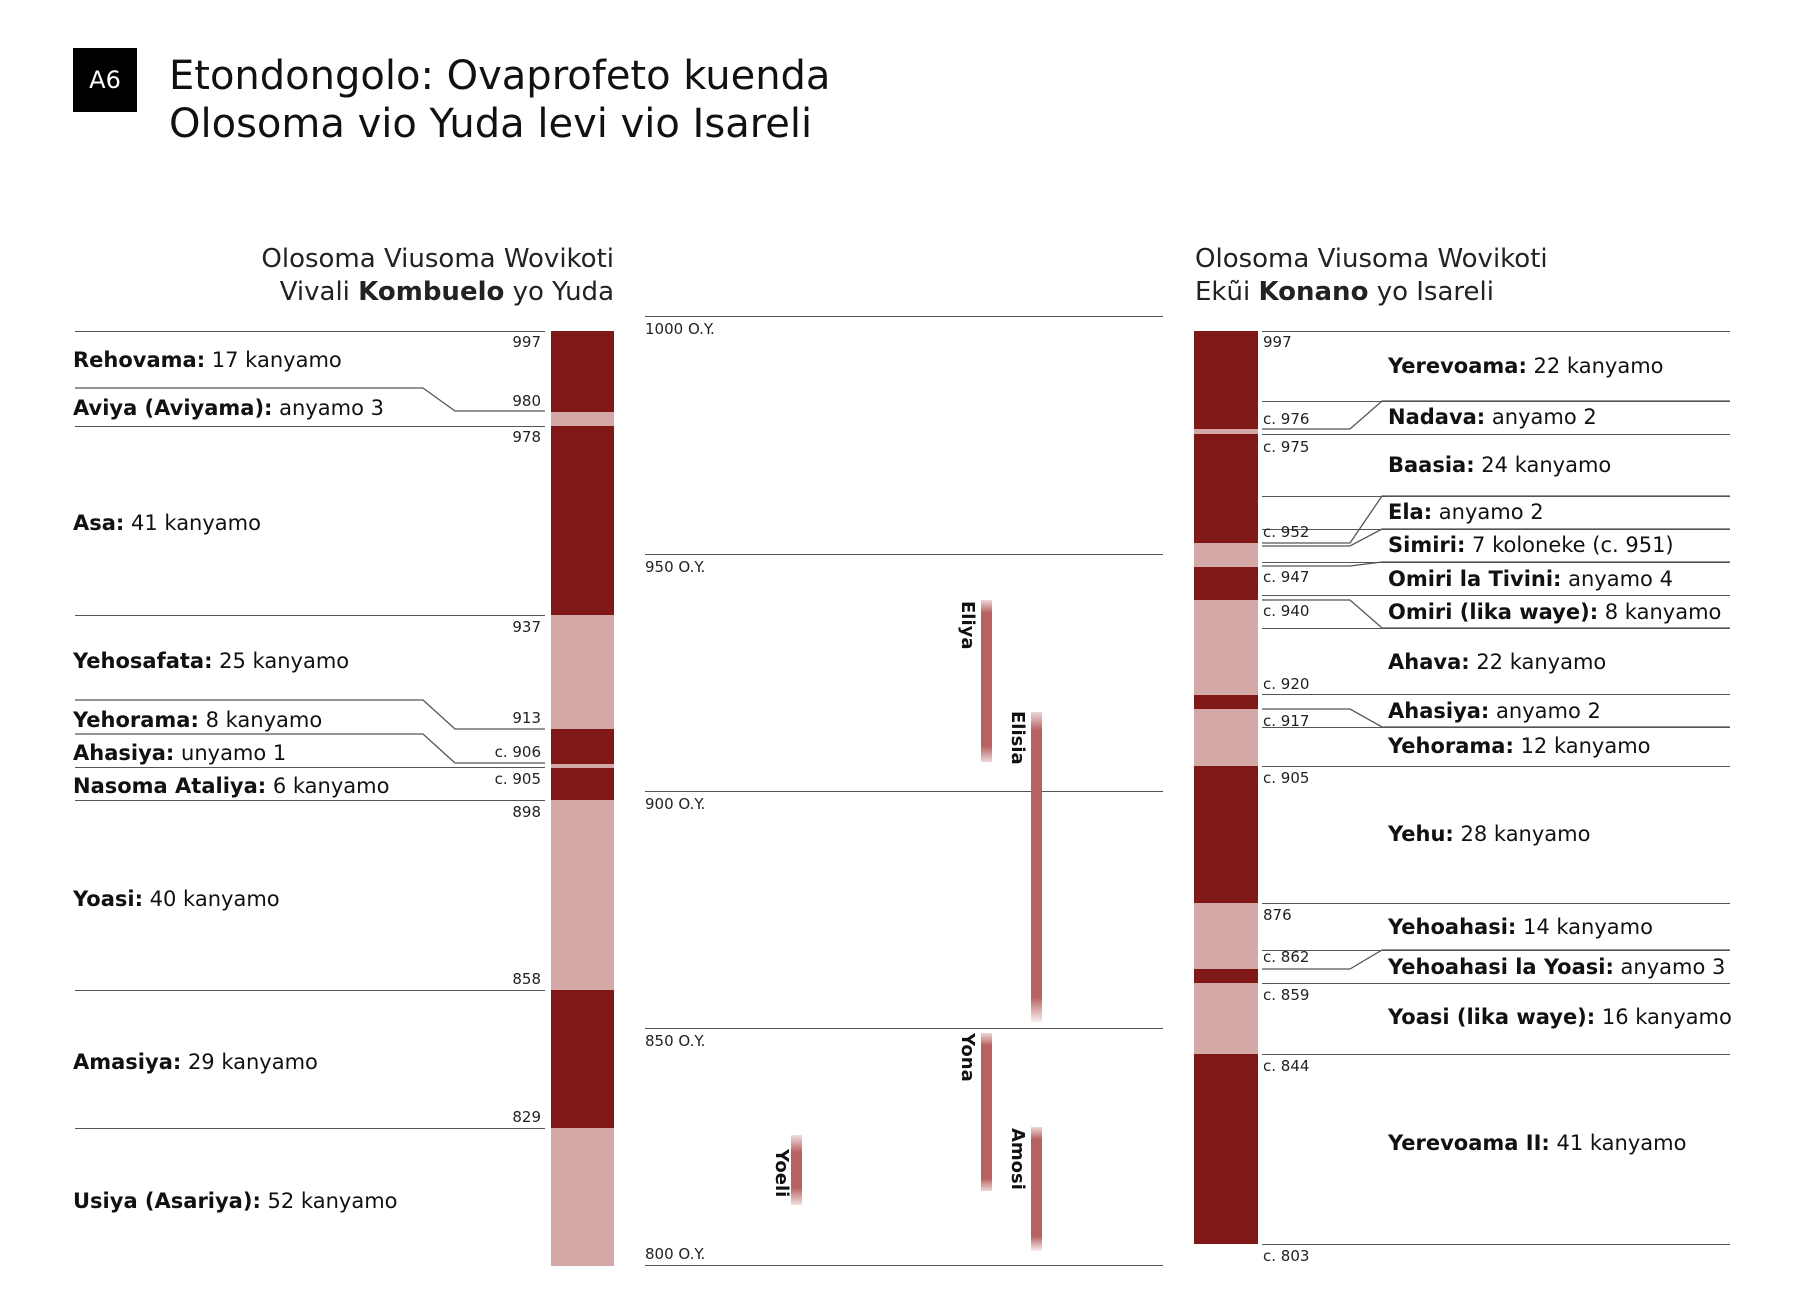 This screenshot has height=1300, width=1800. I want to click on judah-year: c. 906, so click(517, 752).